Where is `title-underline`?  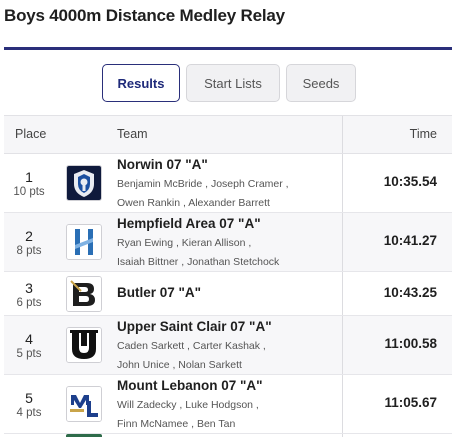
title-underline is located at coordinates (228, 48).